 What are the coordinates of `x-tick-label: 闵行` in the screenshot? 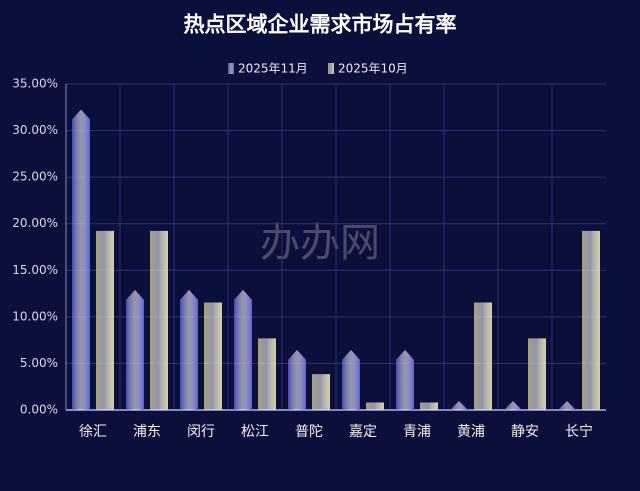 It's located at (201, 432).